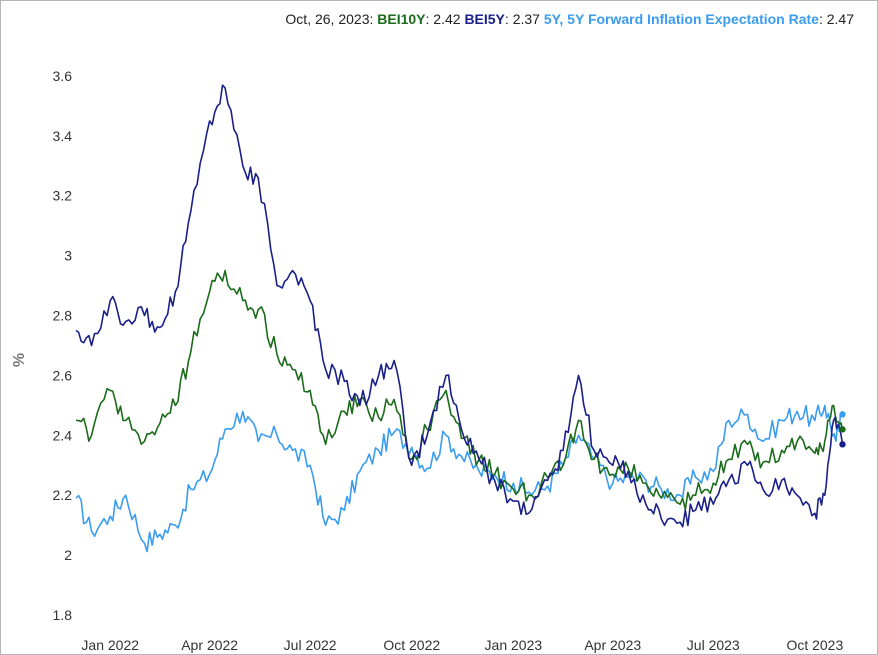 This screenshot has height=655, width=878. I want to click on y-tick-label: 2.6, so click(63, 375).